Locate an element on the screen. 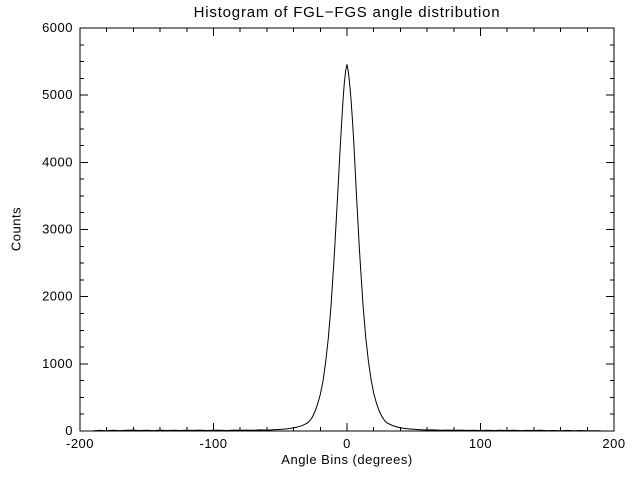  x-tick-label: 200 is located at coordinates (613, 443).